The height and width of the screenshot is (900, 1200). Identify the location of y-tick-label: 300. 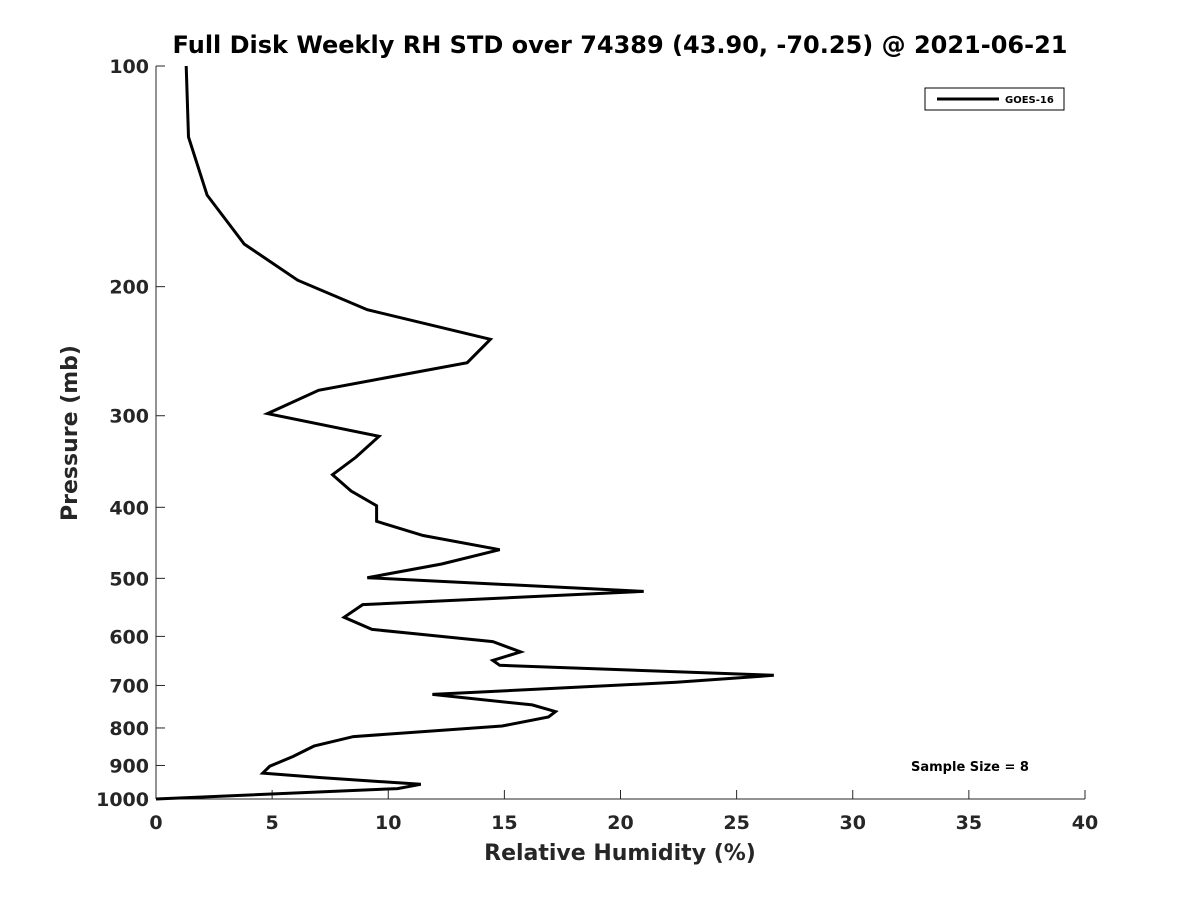
(129, 417).